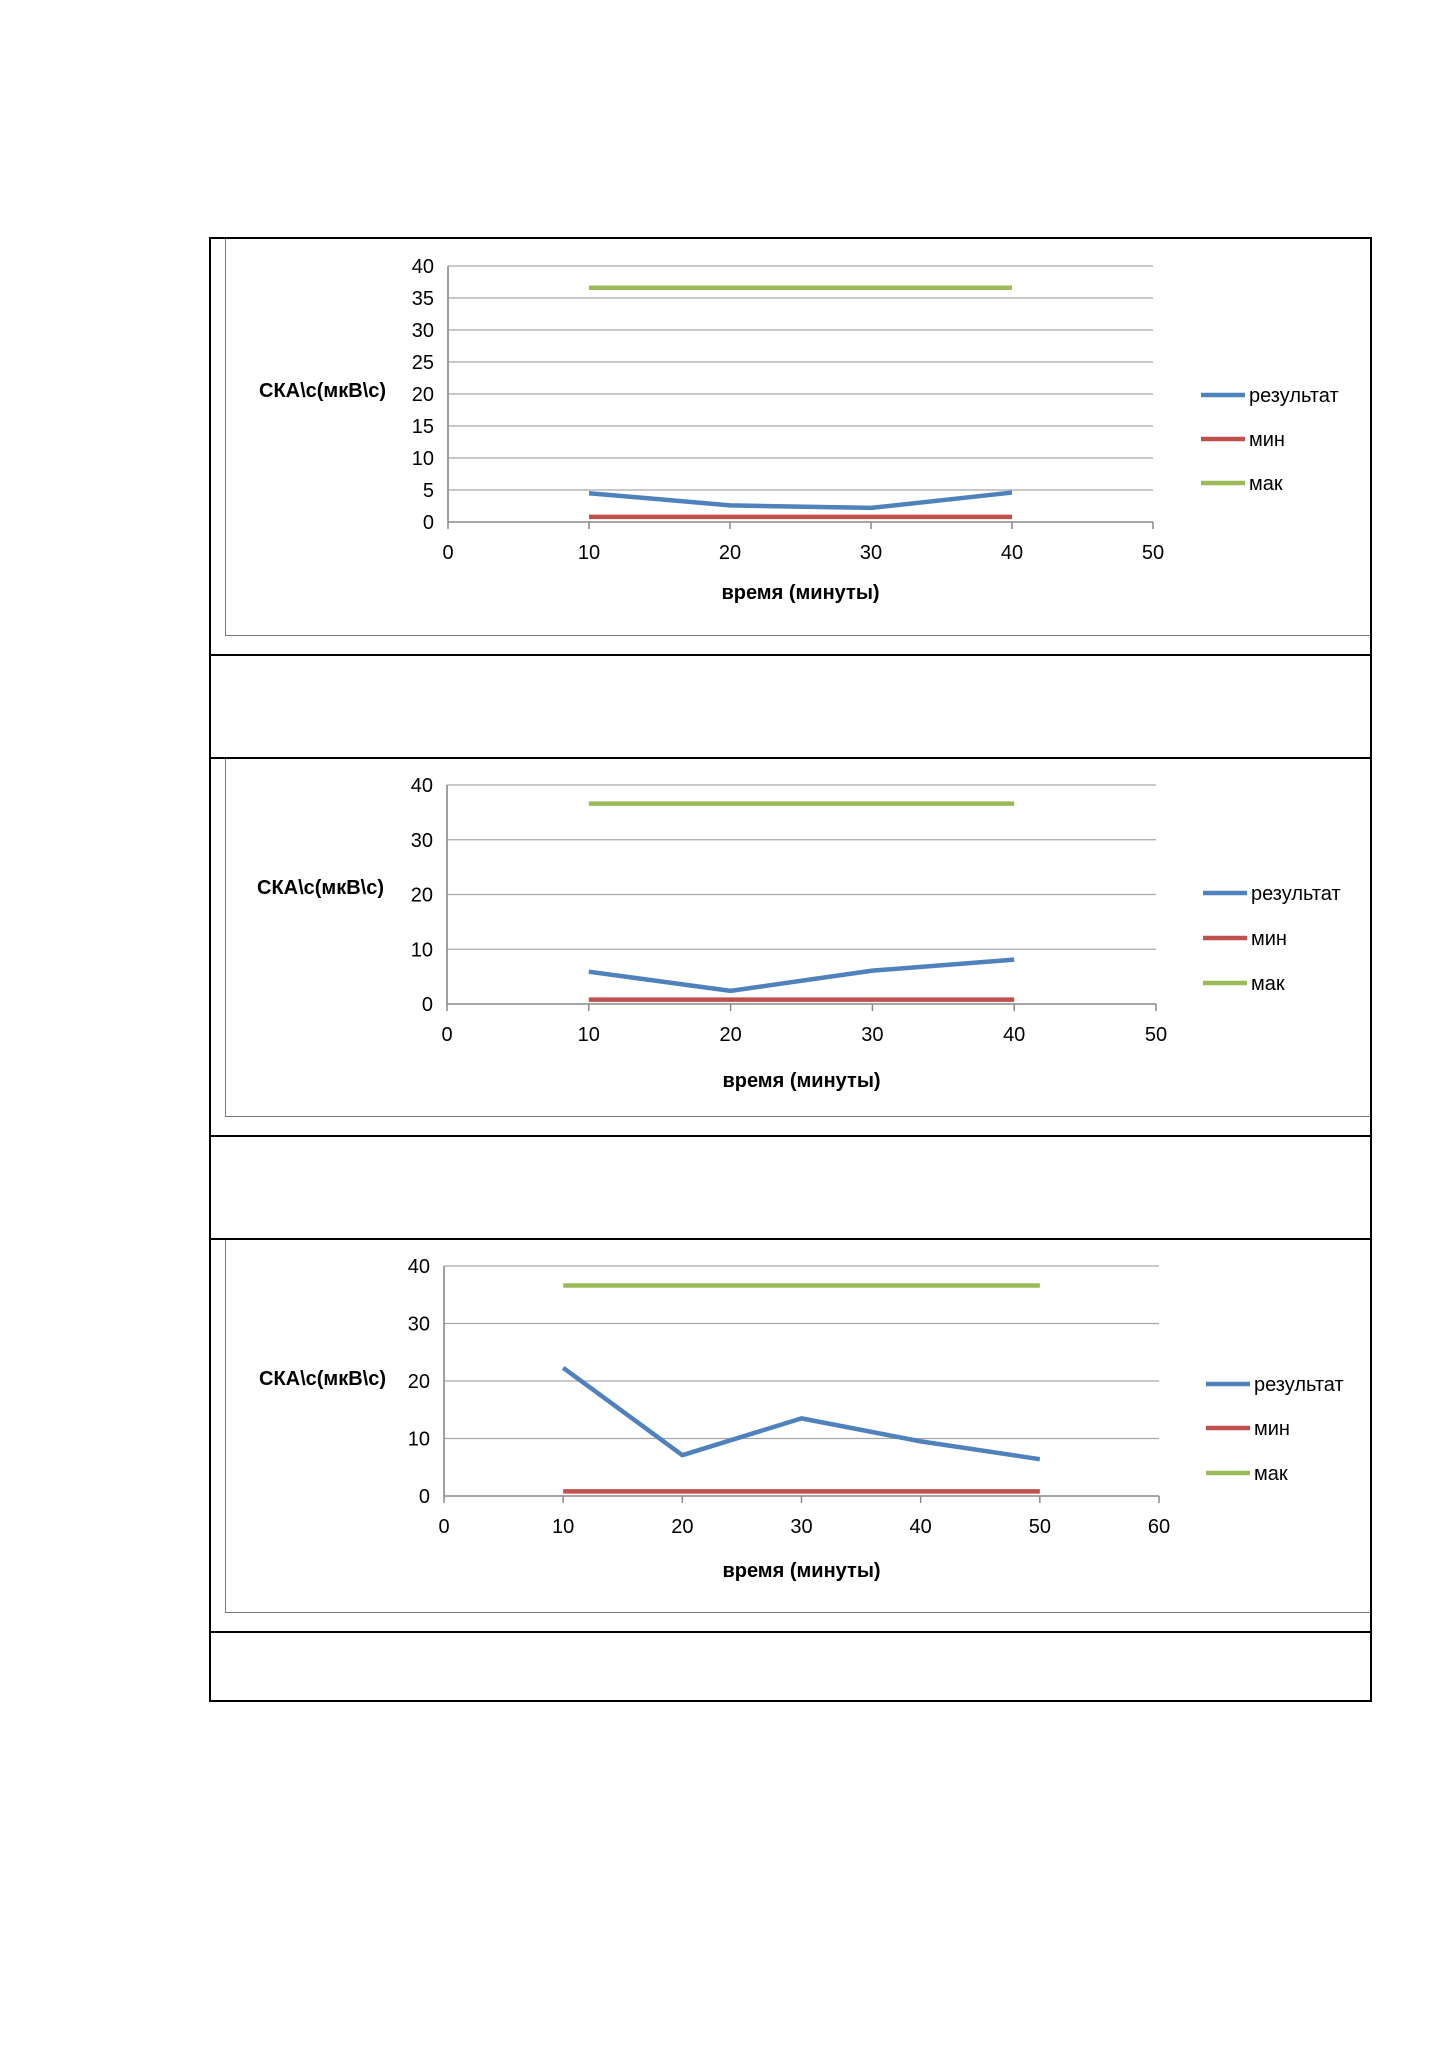  What do you see at coordinates (423, 299) in the screenshot?
I see `y-tick-label: 35` at bounding box center [423, 299].